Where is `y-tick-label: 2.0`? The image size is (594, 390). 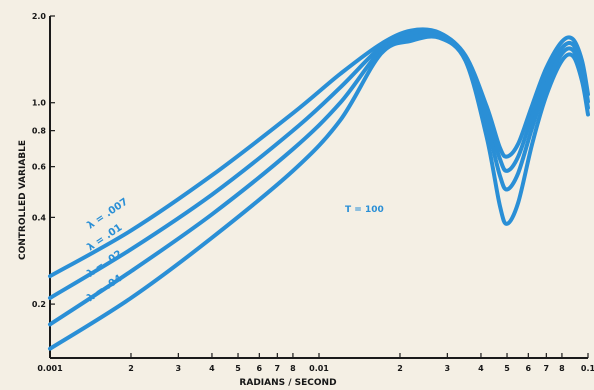
y-tick-label: 2.0 is located at coordinates (39, 16).